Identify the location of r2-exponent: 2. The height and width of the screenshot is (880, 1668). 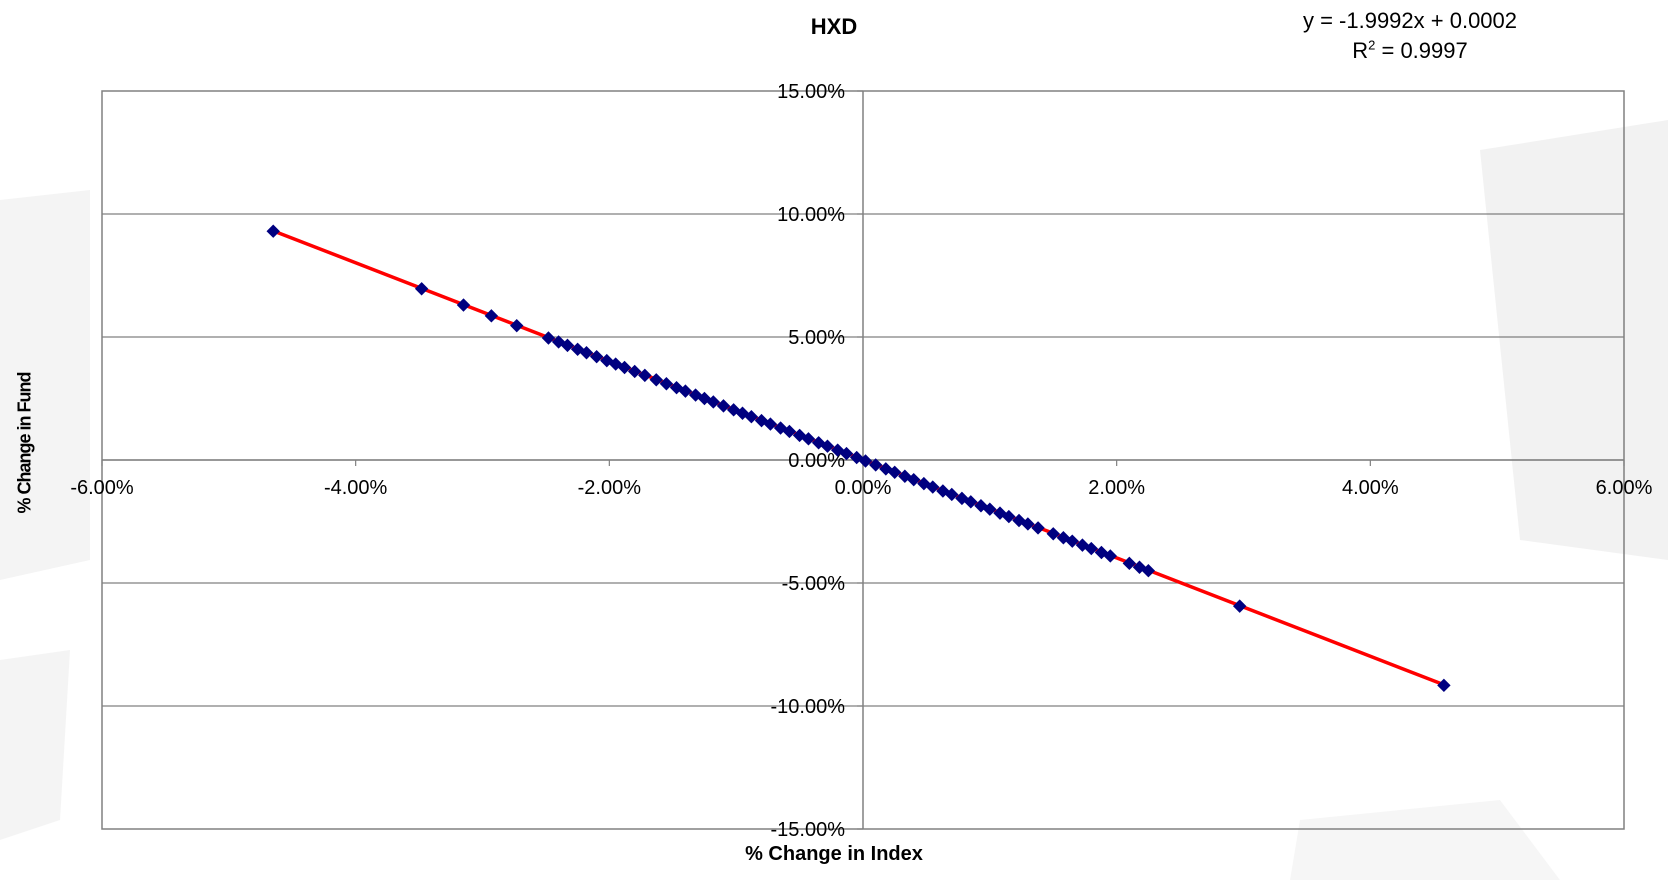
(1372, 45).